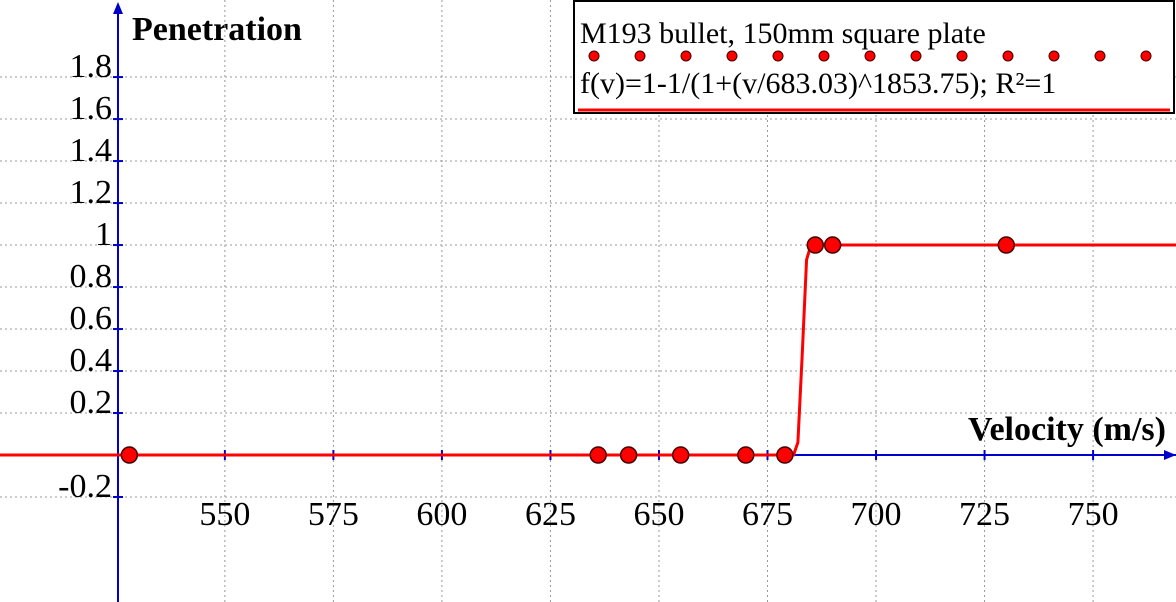  I want to click on y-tick-label: 0.4, so click(91, 360).